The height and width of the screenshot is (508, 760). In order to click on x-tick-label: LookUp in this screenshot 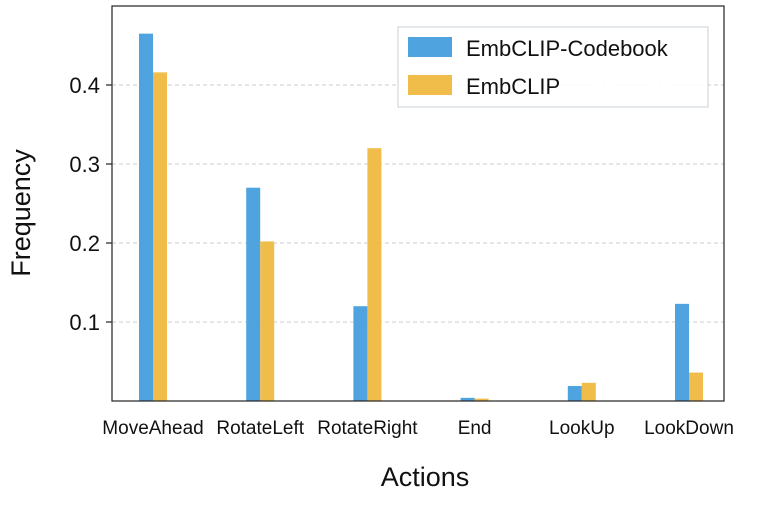, I will do `click(582, 428)`.